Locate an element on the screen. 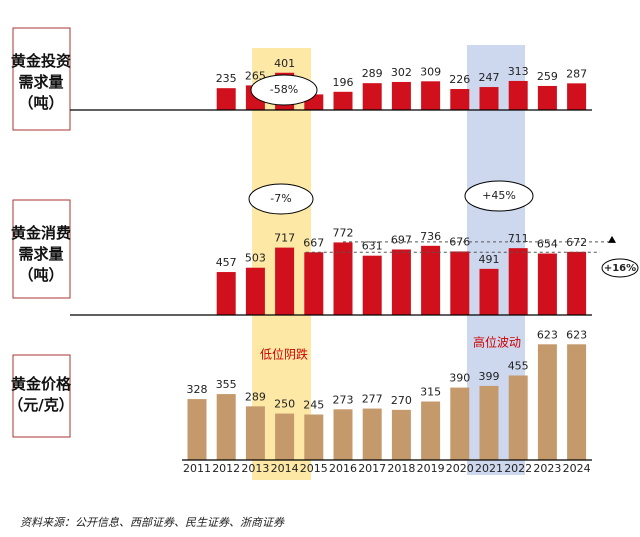 The width and height of the screenshot is (640, 537). value-label: 277 is located at coordinates (372, 399).